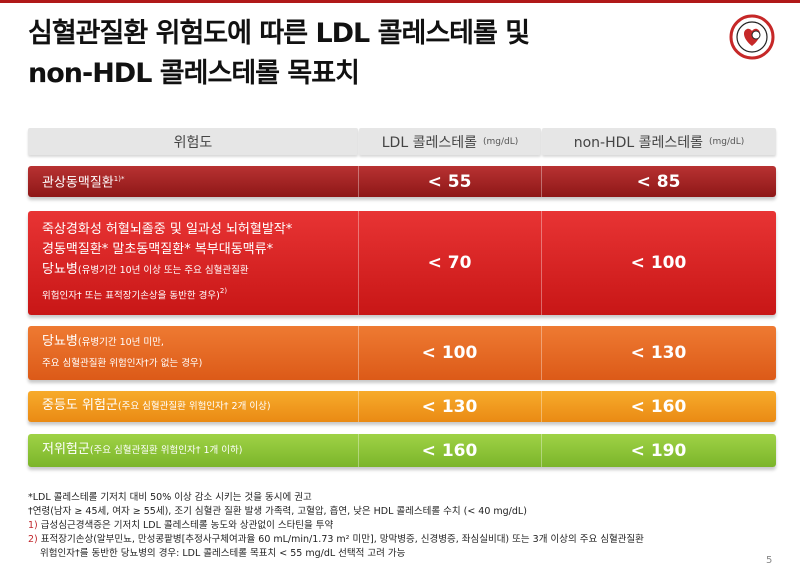 This screenshot has width=800, height=579. What do you see at coordinates (449, 181) in the screenshot?
I see `ldl-target: < 55` at bounding box center [449, 181].